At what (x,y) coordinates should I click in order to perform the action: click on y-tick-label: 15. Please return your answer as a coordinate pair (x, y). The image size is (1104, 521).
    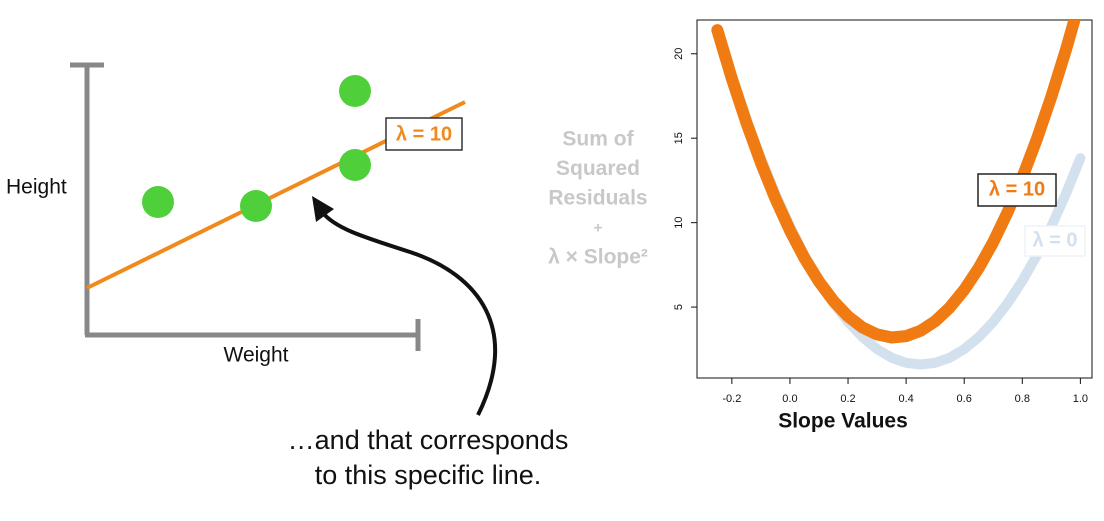
    Looking at the image, I should click on (679, 138).